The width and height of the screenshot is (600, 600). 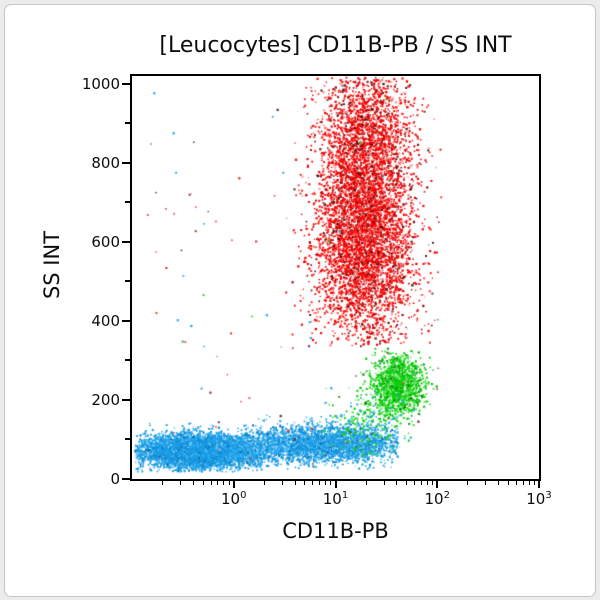 I want to click on x-tick-label: 100, so click(x=234, y=499).